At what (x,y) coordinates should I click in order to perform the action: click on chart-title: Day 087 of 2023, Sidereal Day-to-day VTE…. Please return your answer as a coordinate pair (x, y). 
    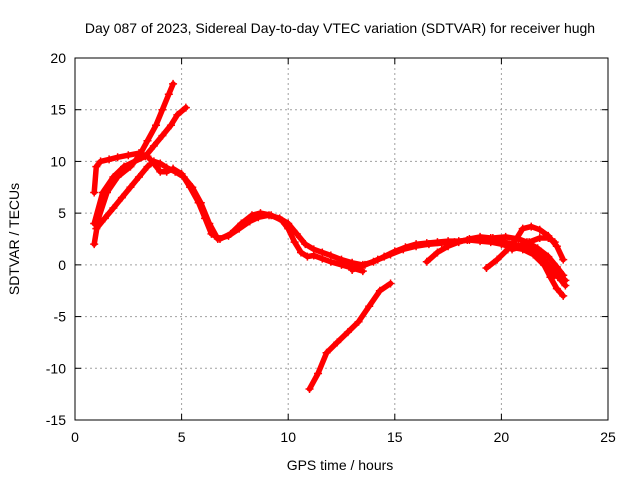
    Looking at the image, I should click on (340, 28).